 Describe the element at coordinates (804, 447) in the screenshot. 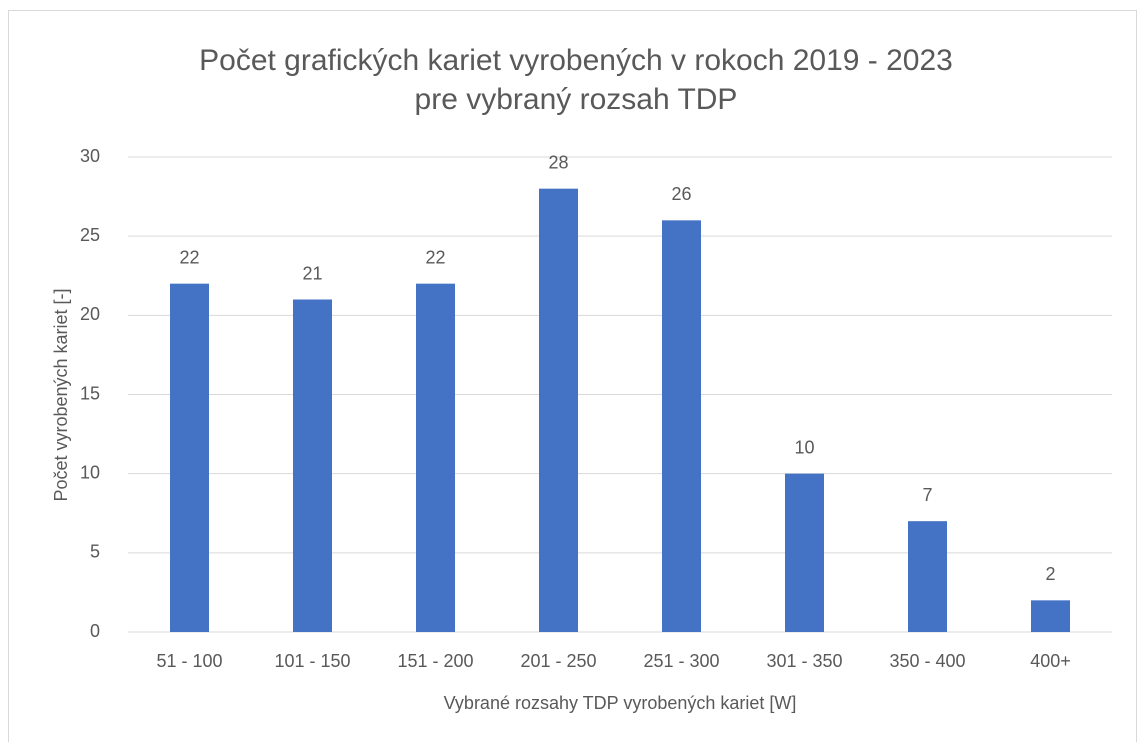

I see `data-label: 10` at that location.